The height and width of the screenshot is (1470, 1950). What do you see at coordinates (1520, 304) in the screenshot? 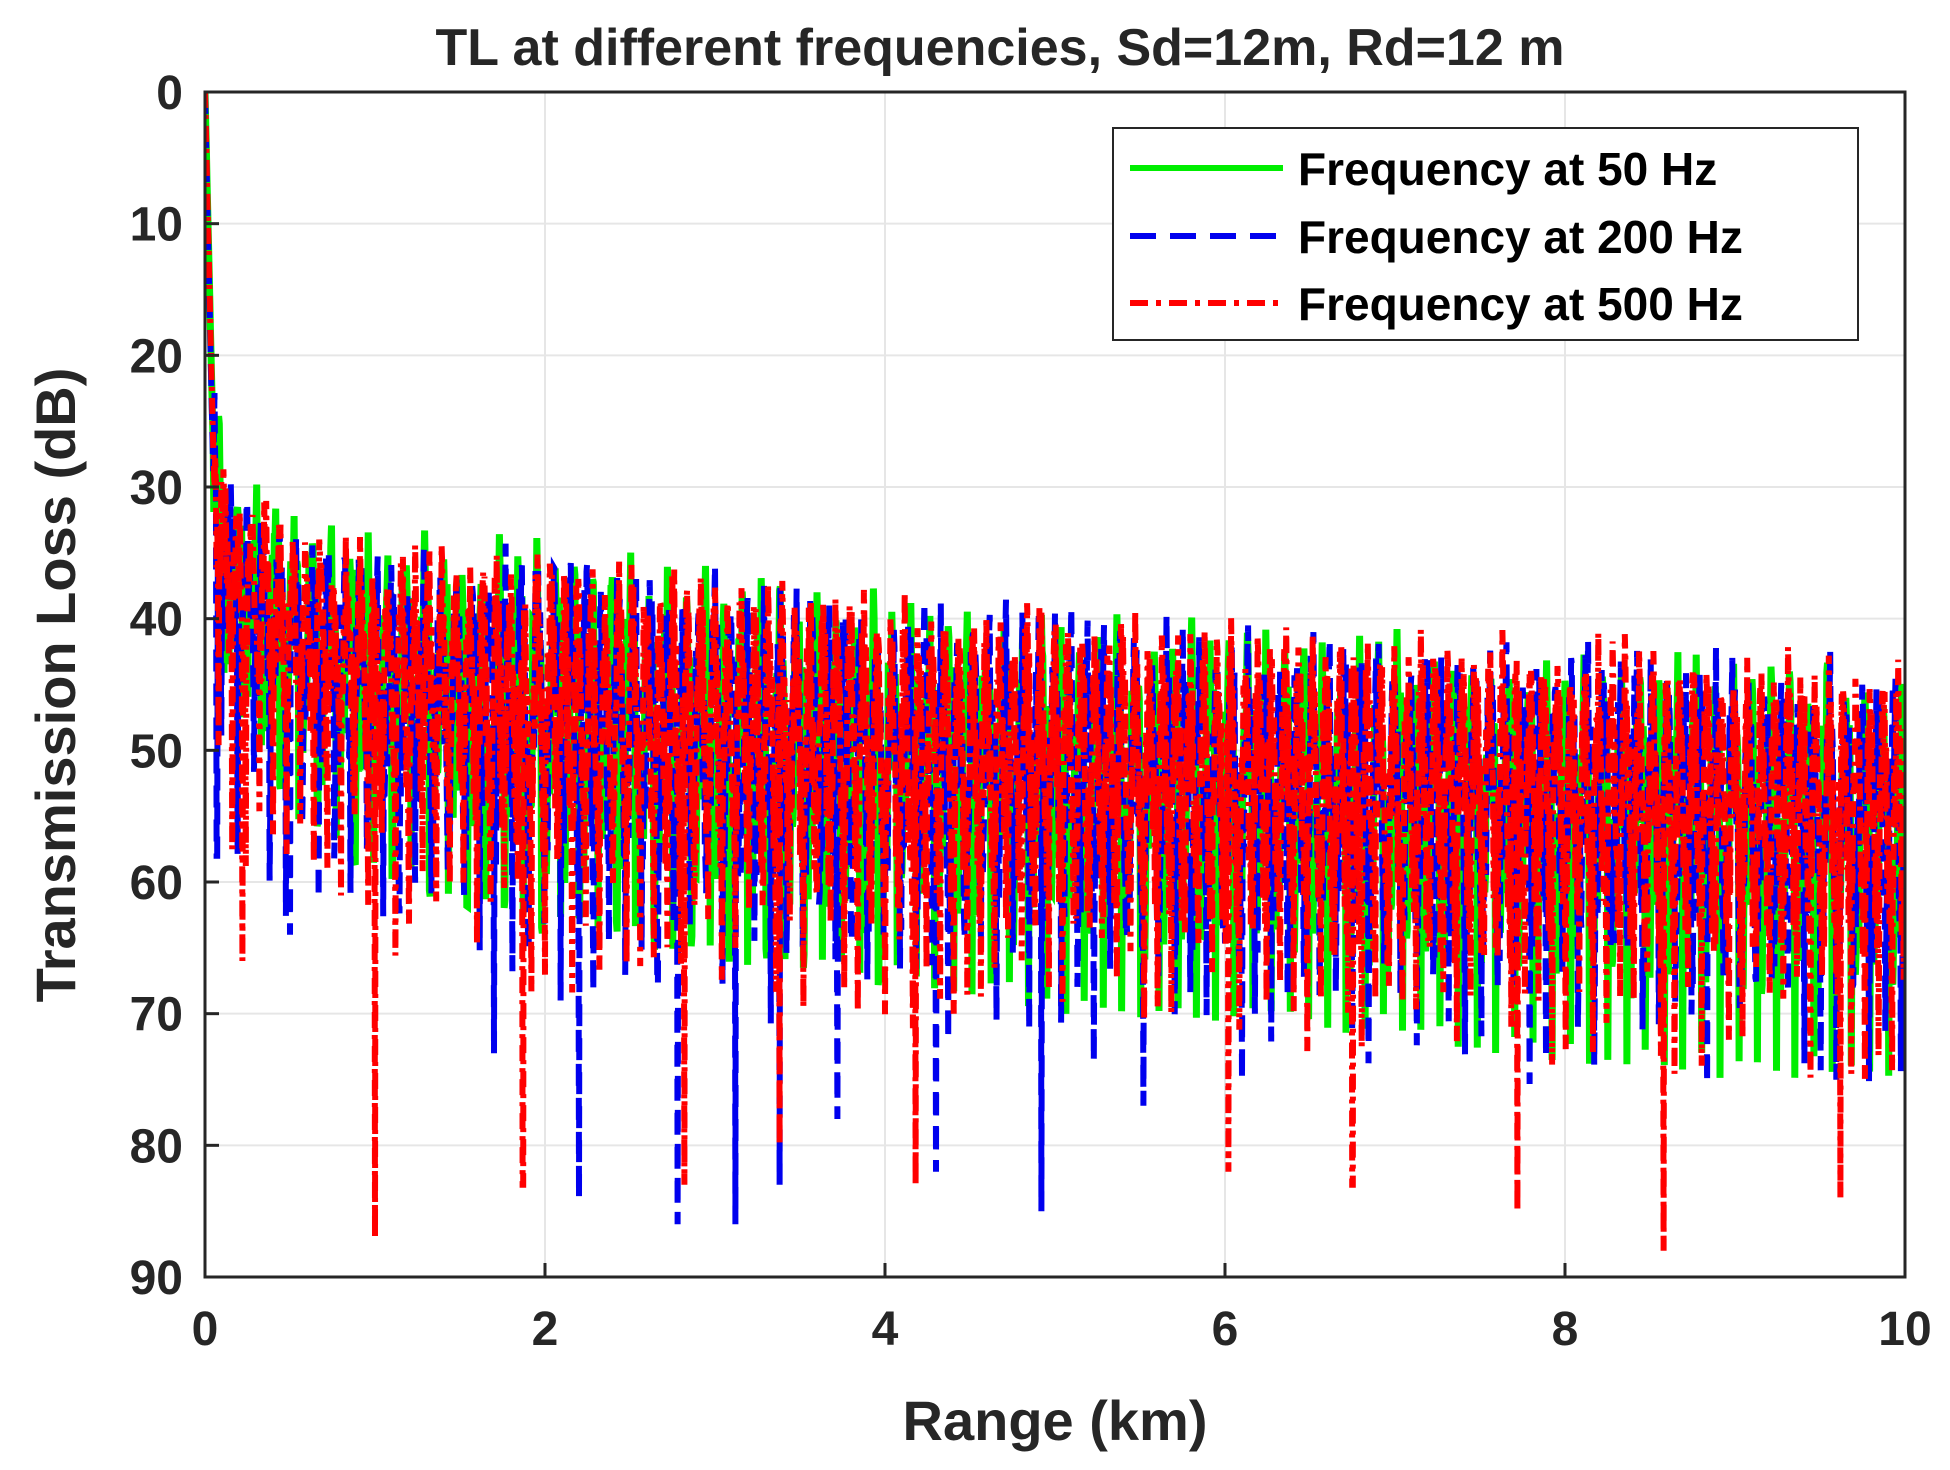
I see `legend-label-500hz: Frequency at 500 Hz` at bounding box center [1520, 304].